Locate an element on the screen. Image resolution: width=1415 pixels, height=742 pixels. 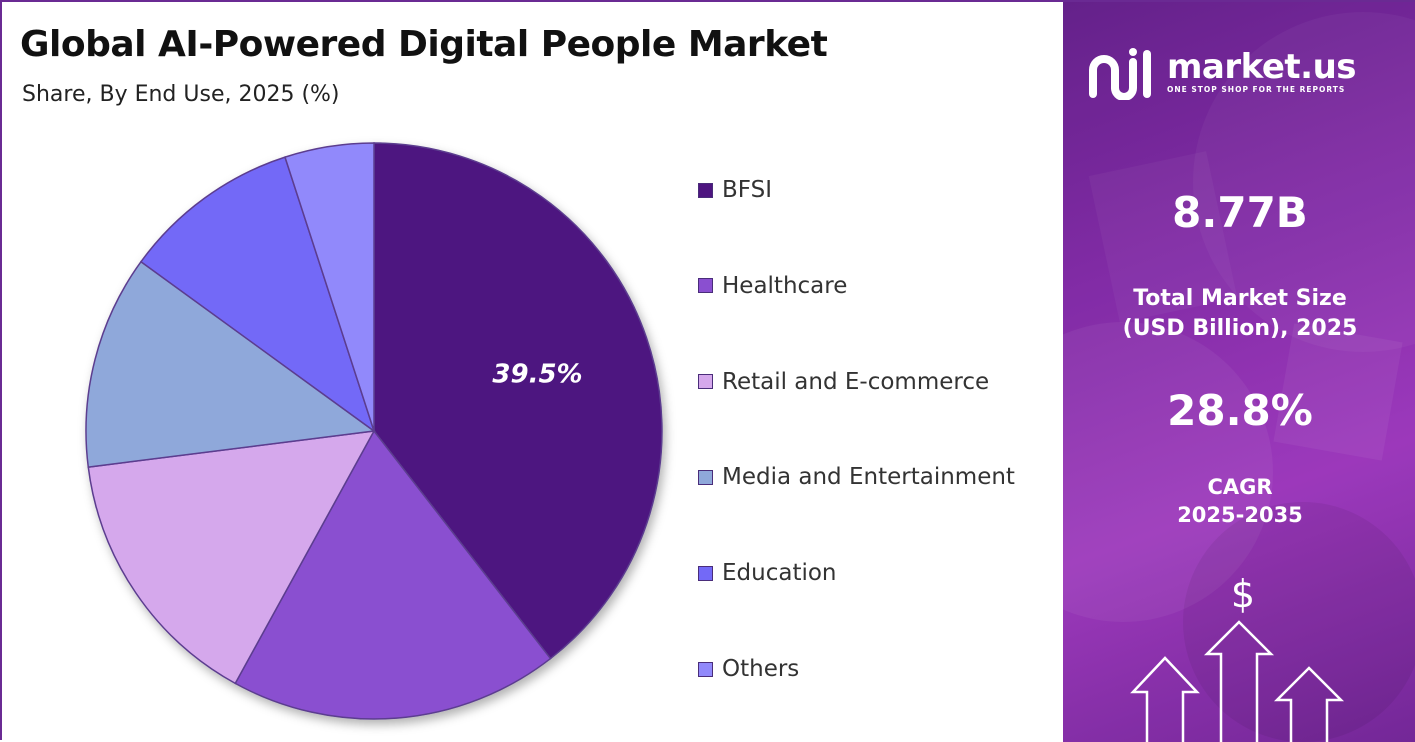
pie-slice-education is located at coordinates (257, 294).